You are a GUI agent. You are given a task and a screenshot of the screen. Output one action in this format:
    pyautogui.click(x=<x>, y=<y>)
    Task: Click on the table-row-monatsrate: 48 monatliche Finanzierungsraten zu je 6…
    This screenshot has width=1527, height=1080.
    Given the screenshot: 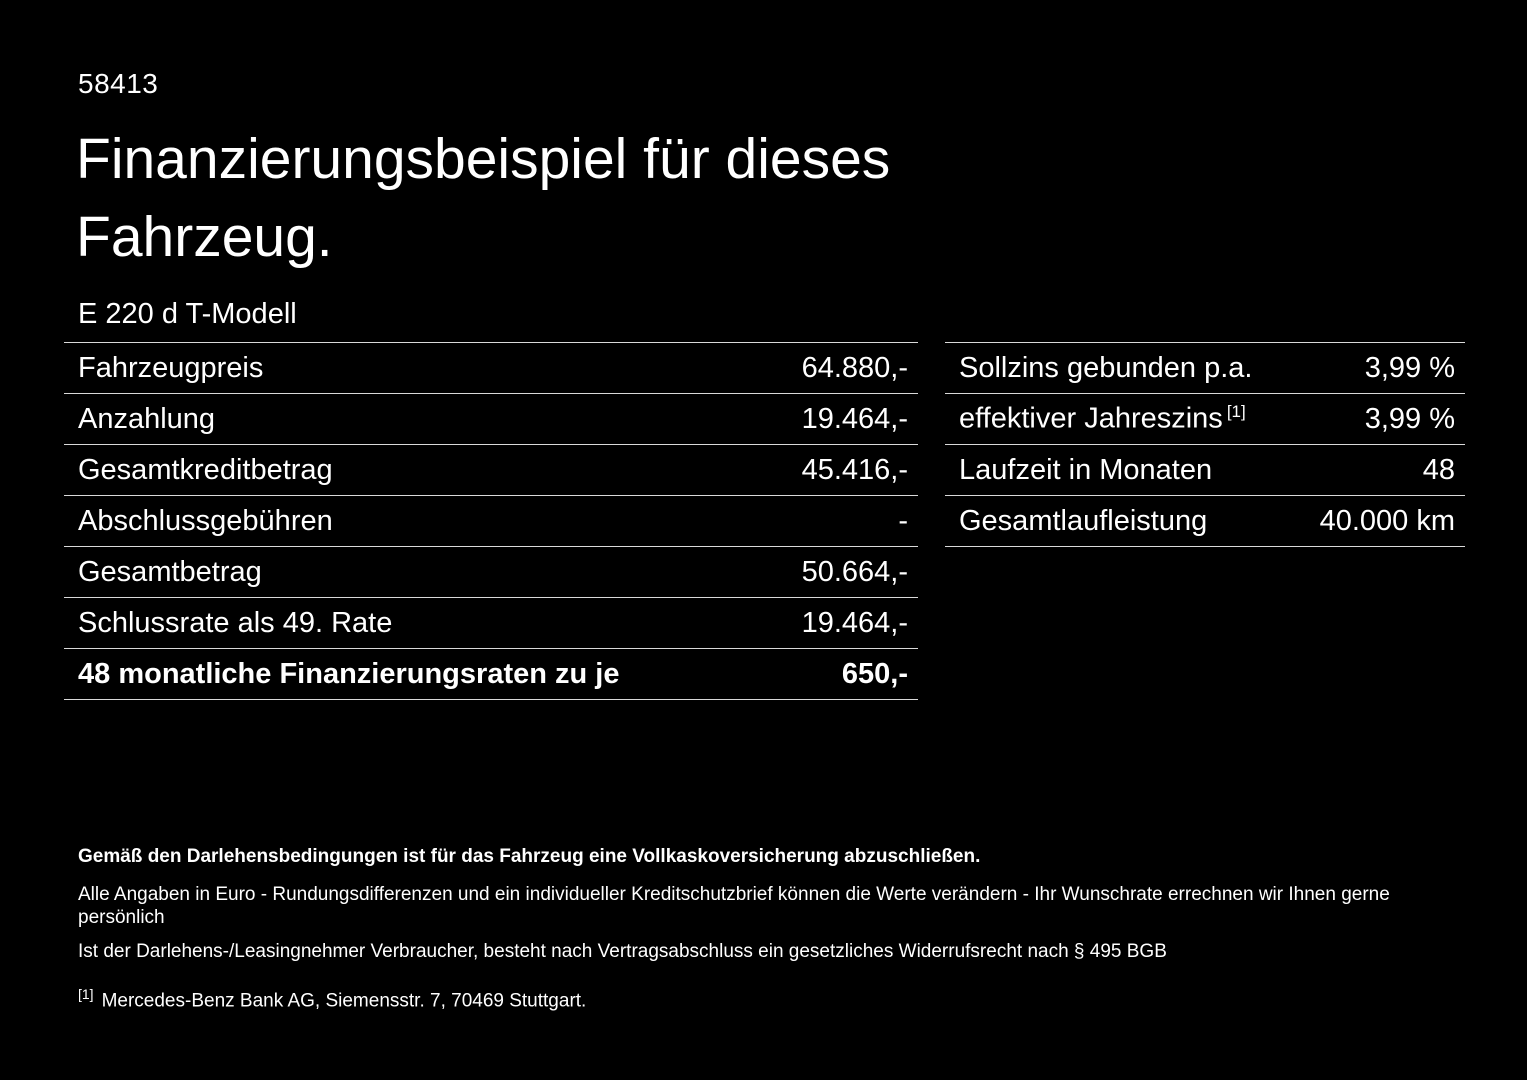 What is the action you would take?
    pyautogui.click(x=491, y=673)
    